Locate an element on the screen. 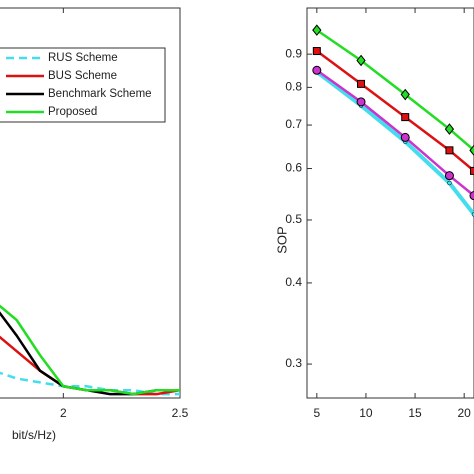 The width and height of the screenshot is (474, 474). x-tick-label: 2 is located at coordinates (63, 413).